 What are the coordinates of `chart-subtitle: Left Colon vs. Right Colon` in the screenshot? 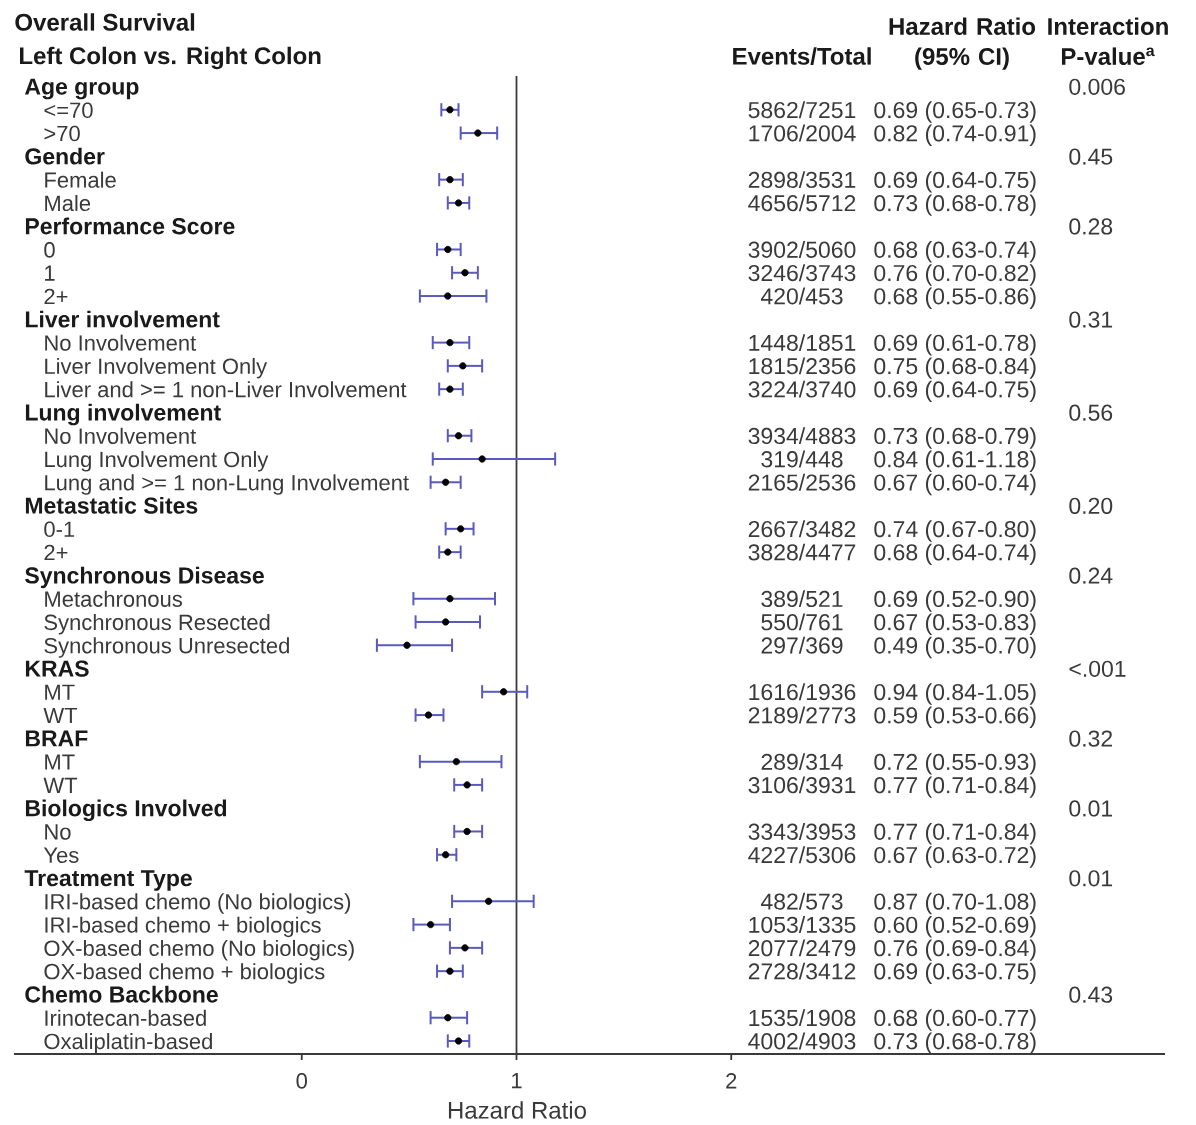 It's located at (170, 58).